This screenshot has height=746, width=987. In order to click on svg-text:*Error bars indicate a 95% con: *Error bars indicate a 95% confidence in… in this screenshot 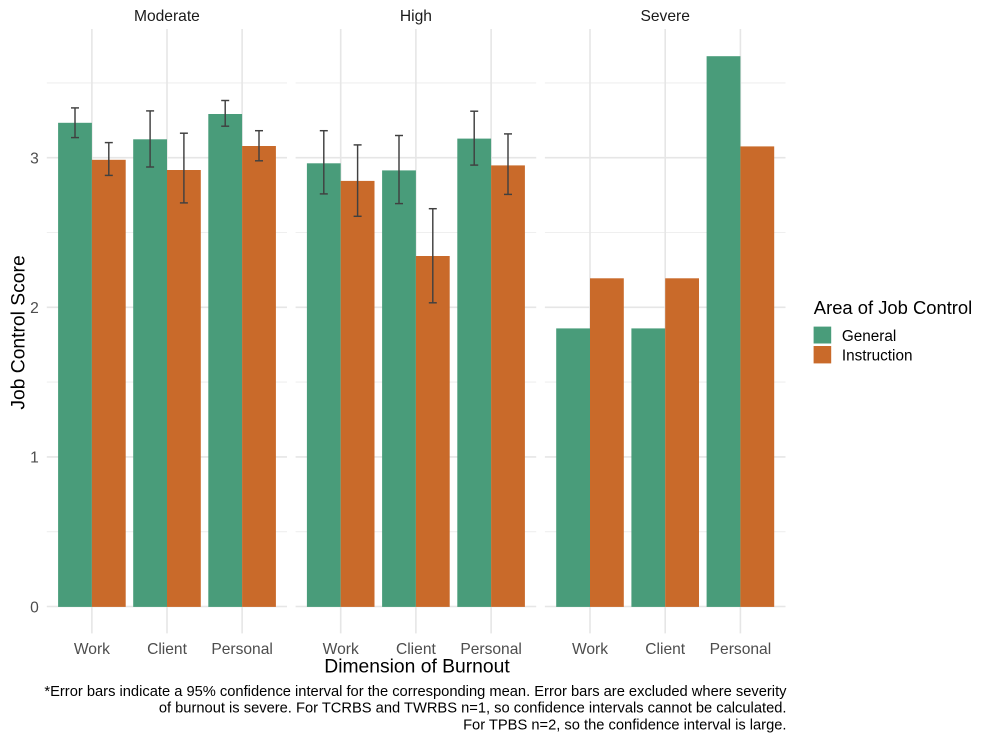, I will do `click(415, 692)`.